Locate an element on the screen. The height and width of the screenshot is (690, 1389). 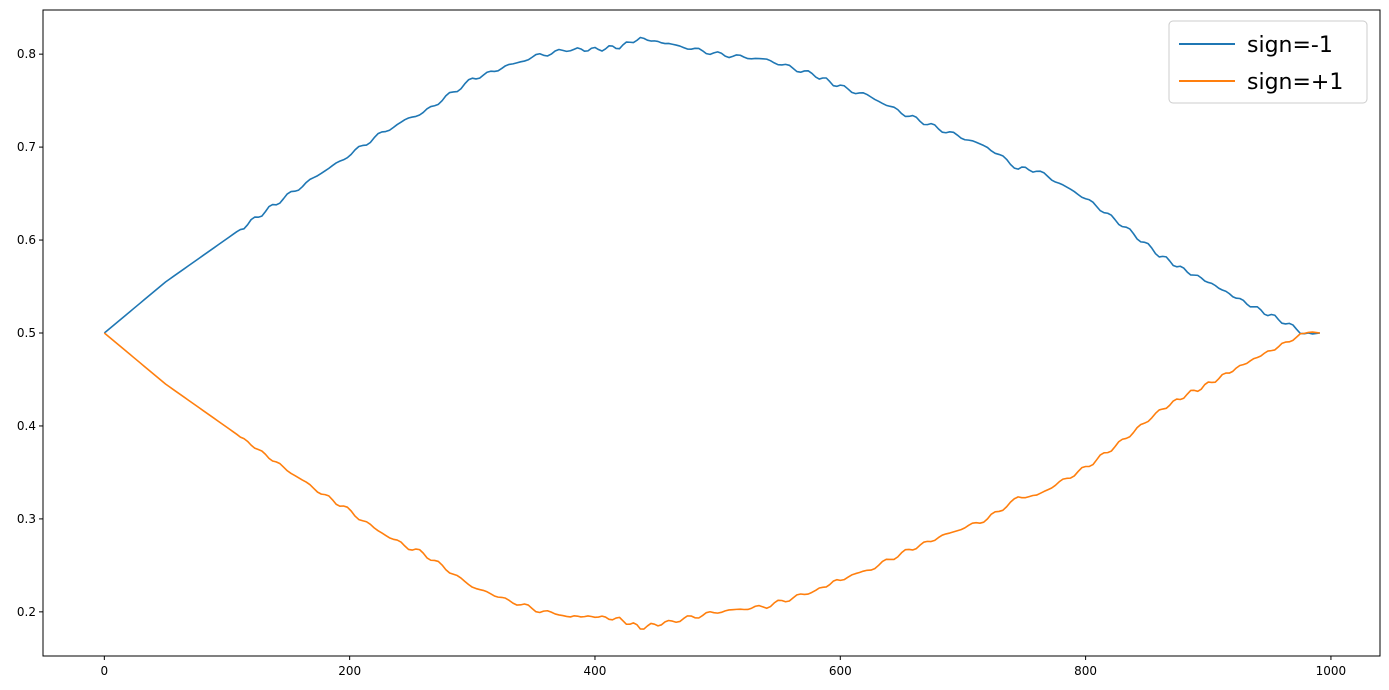
y-tick-label: 0.8 is located at coordinates (26, 54).